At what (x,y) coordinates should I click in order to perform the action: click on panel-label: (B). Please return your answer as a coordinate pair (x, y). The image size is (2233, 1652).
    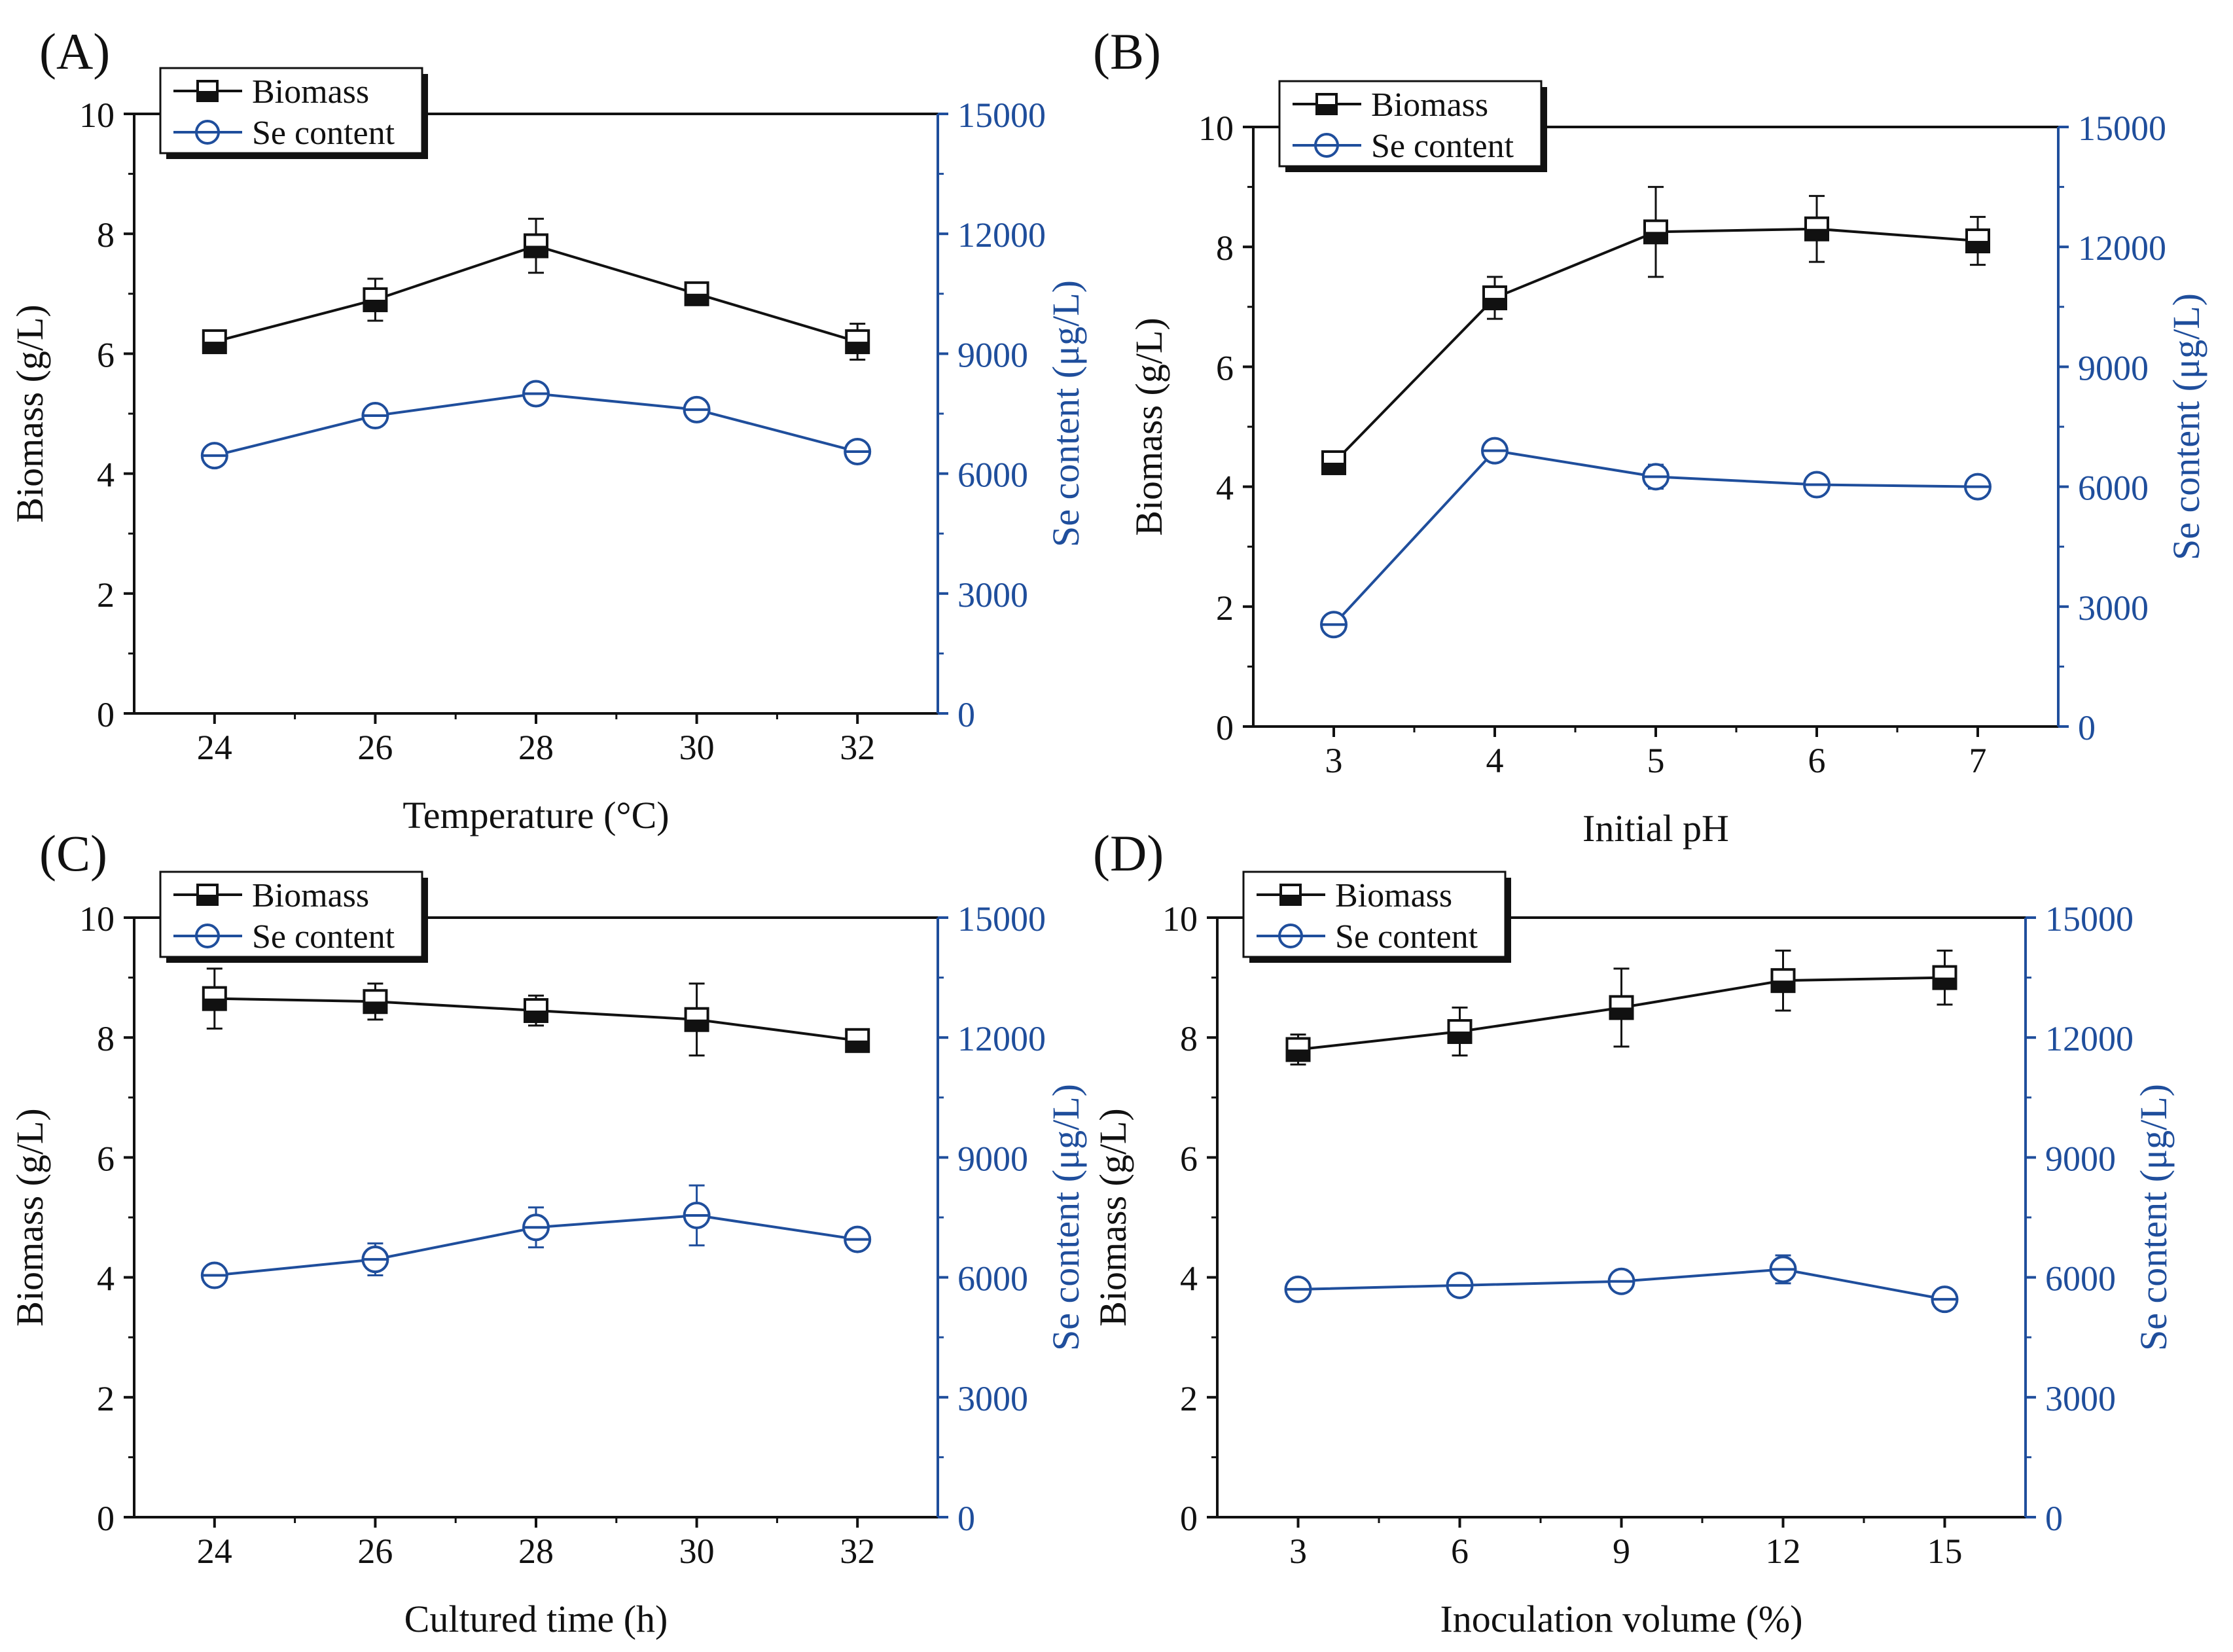
    Looking at the image, I should click on (1127, 52).